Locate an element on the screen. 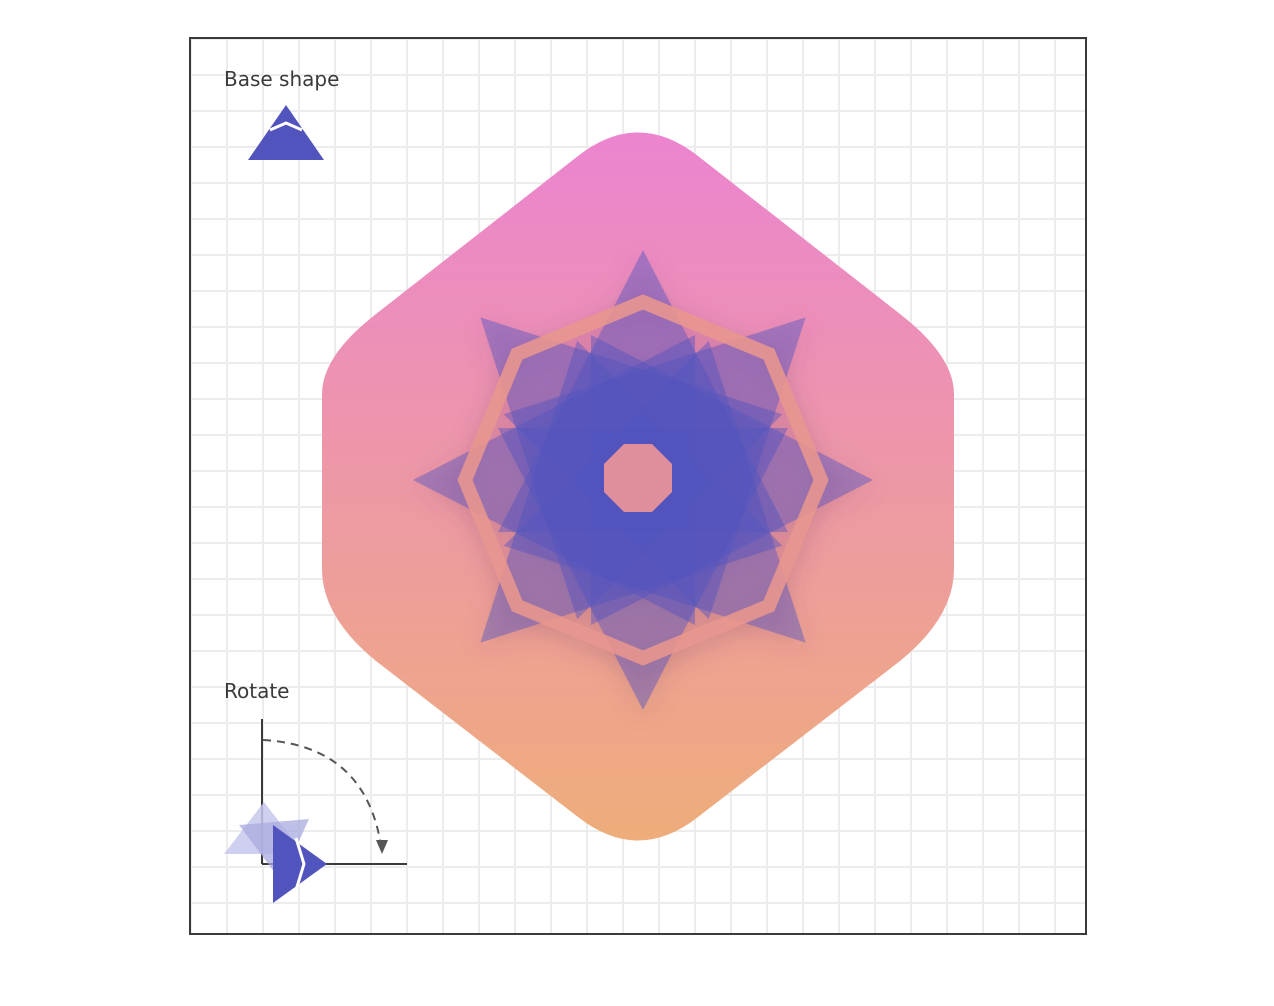 The image size is (1274, 1006). rotated-triangle is located at coordinates (300, 864).